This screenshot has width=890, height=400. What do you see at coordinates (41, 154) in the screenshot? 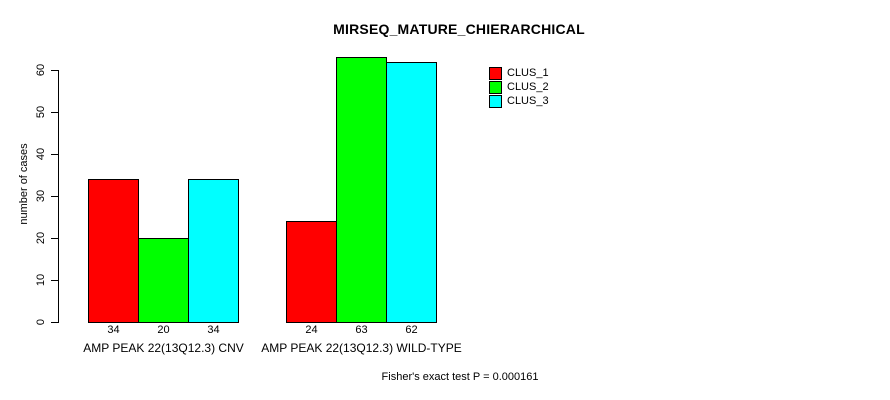
I see `y-tick-label: 40` at bounding box center [41, 154].